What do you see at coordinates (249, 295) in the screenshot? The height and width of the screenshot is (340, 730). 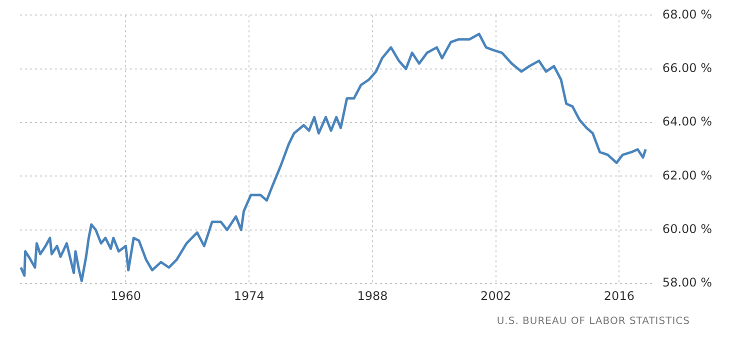 I see `x-tick-label: 1974` at bounding box center [249, 295].